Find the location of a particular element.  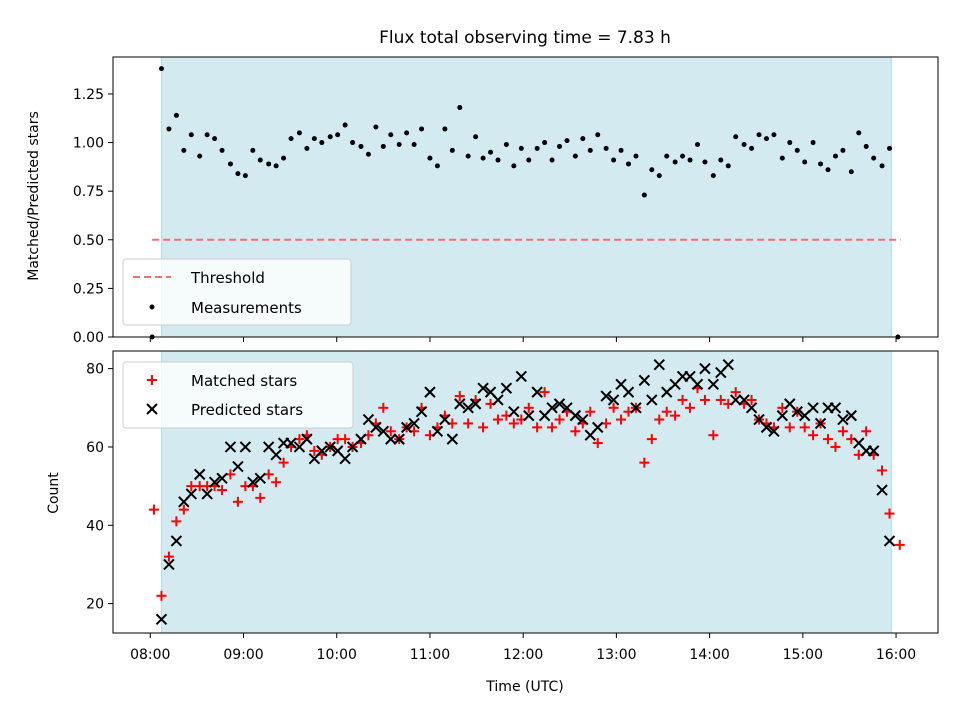

legend-box is located at coordinates (237, 292).